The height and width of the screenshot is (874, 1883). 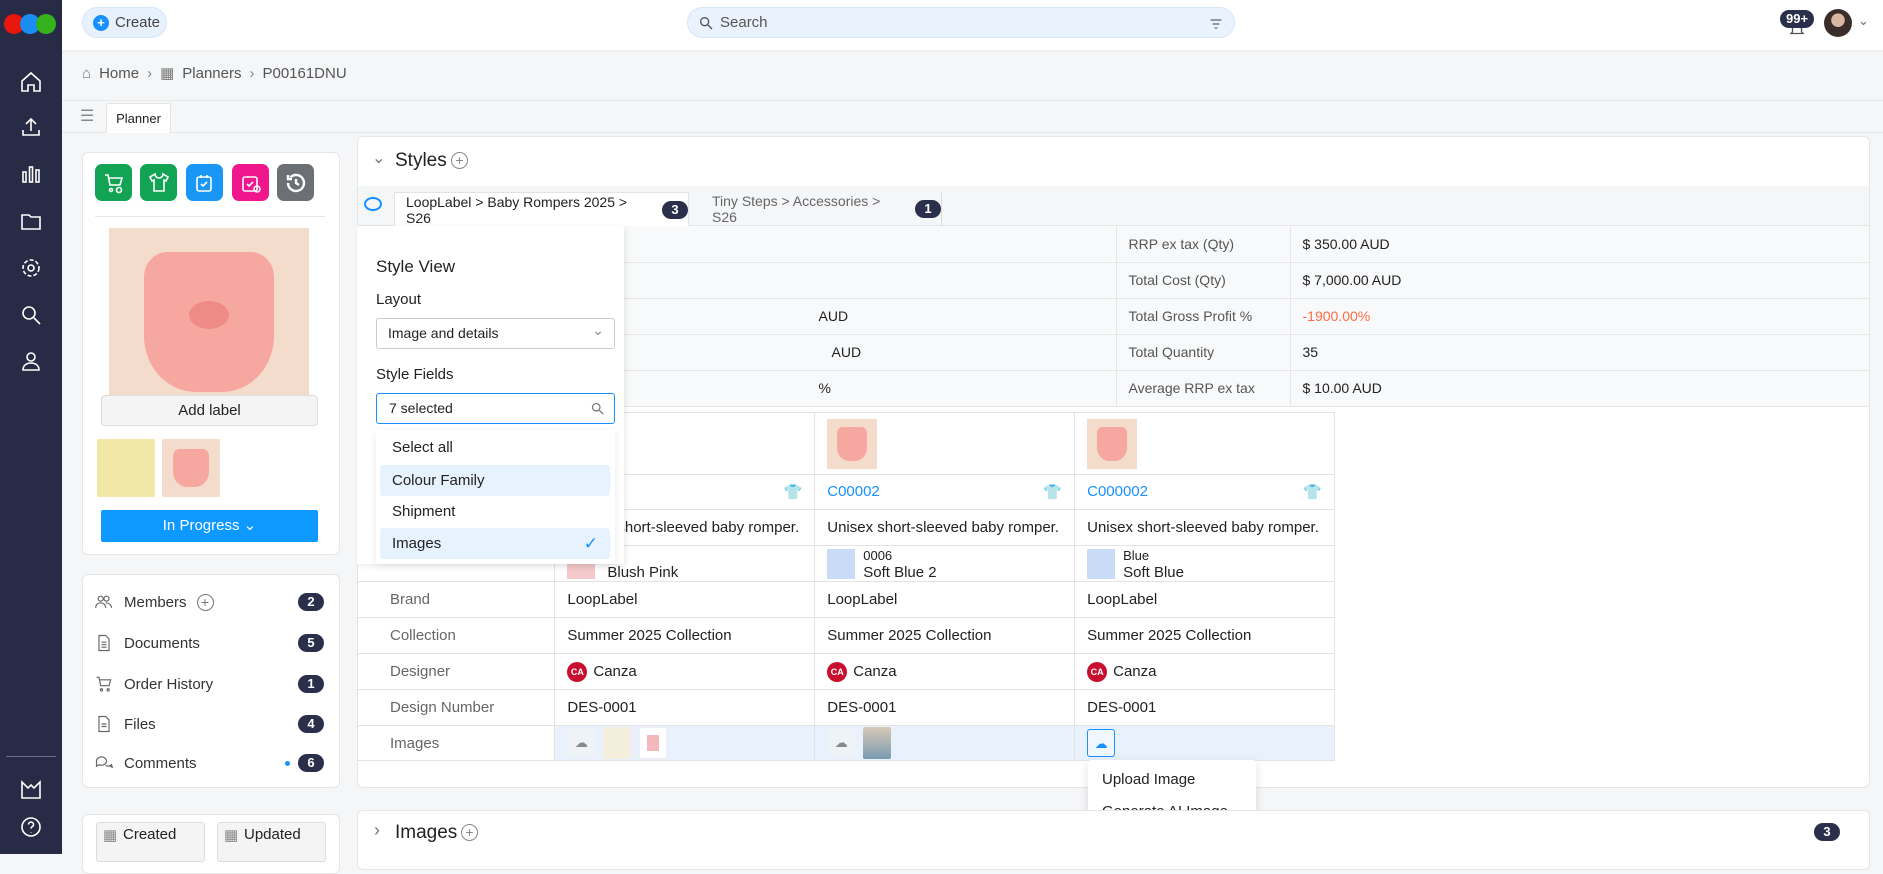 I want to click on help-icon, so click(x=31, y=827).